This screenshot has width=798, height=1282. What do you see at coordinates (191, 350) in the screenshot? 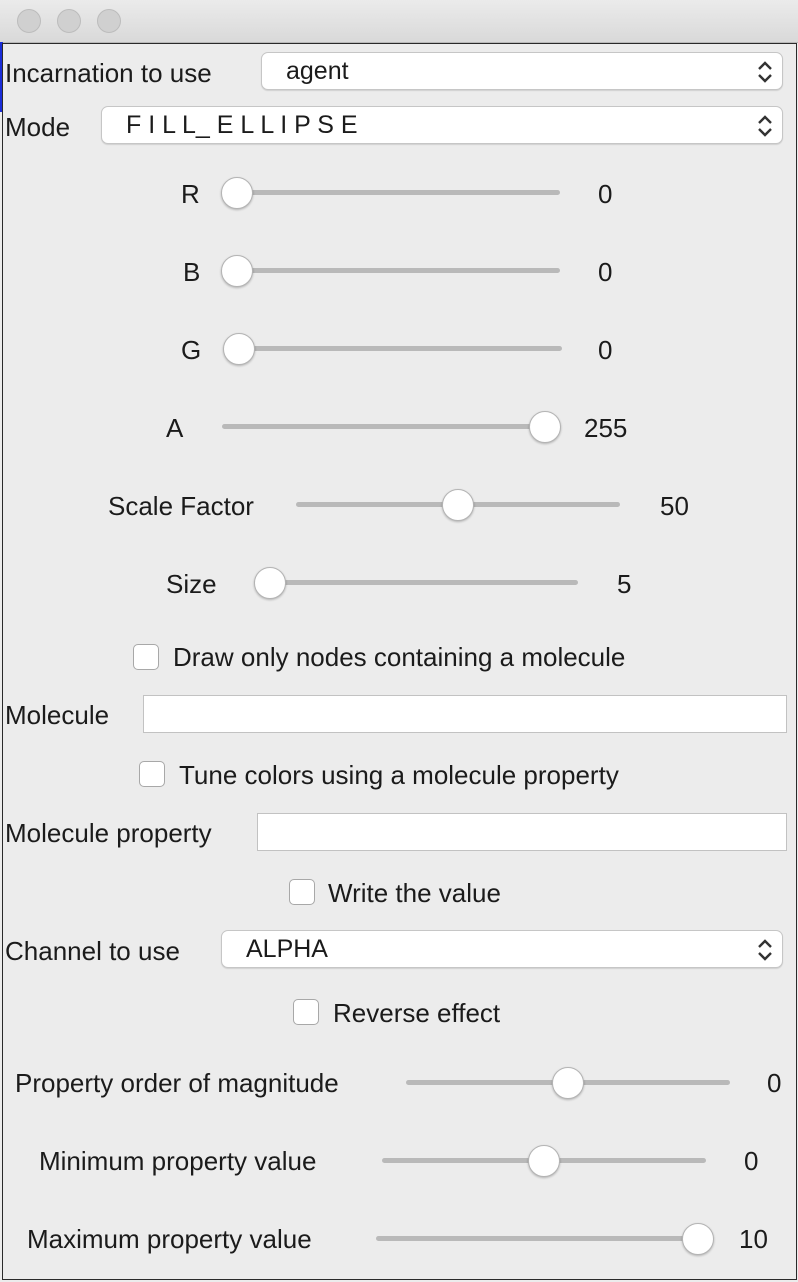
I see `g-slider-label: G` at bounding box center [191, 350].